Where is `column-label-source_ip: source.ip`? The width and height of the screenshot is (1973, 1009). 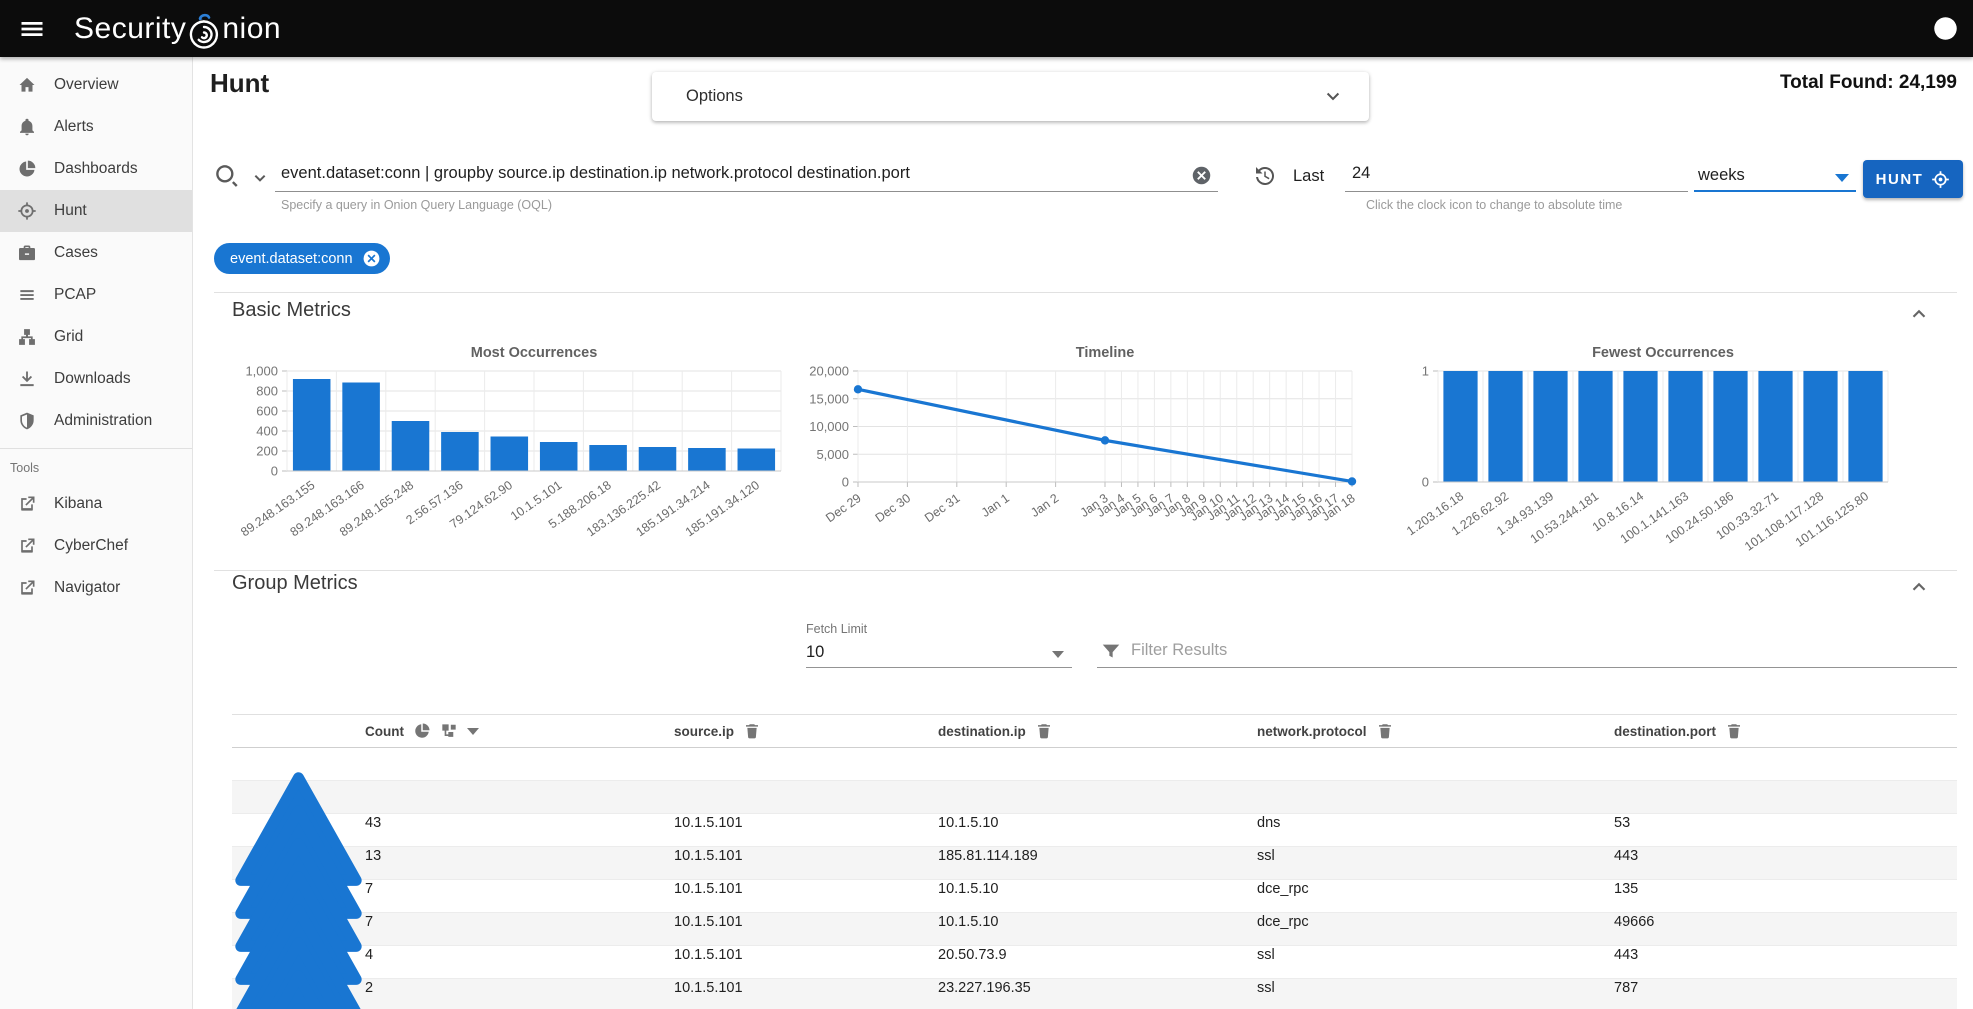
column-label-source_ip: source.ip is located at coordinates (704, 731).